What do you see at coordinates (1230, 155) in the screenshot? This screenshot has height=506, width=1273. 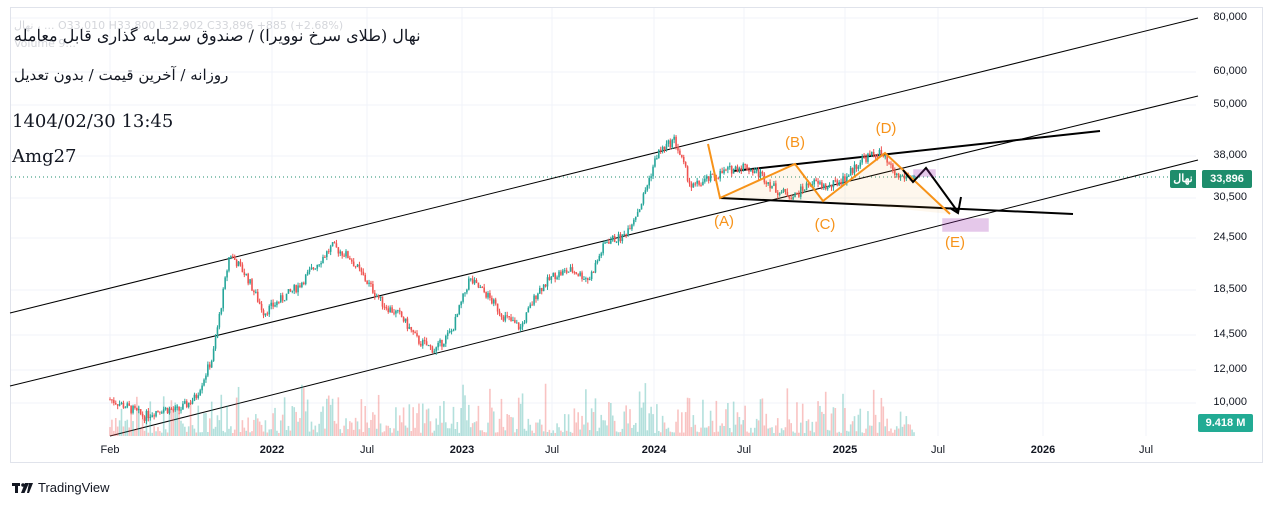 I see `y-tick-label: 38,000` at bounding box center [1230, 155].